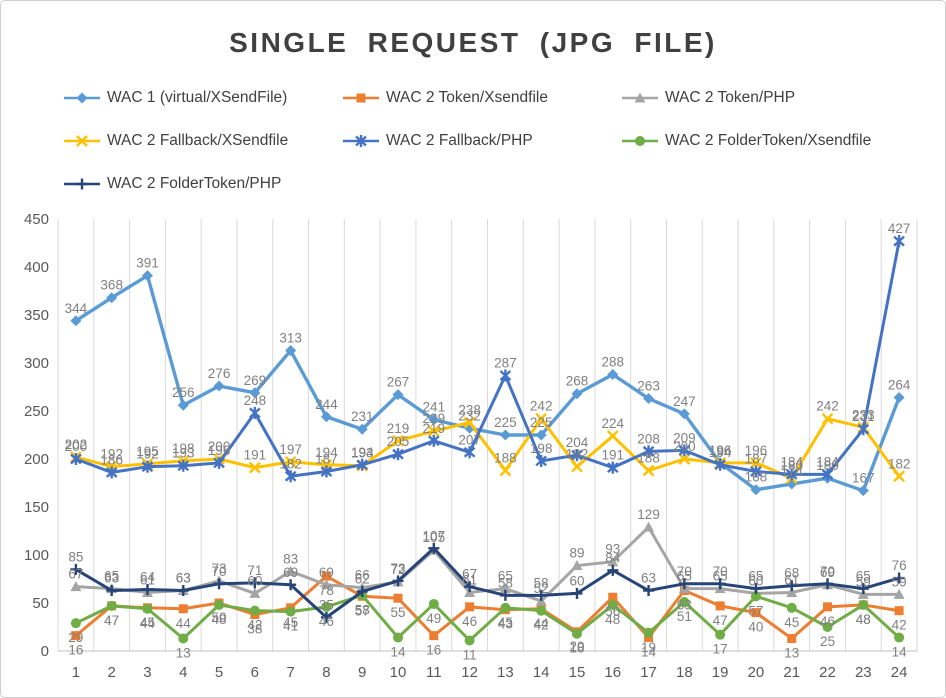 This screenshot has height=698, width=946. What do you see at coordinates (36, 507) in the screenshot?
I see `y-axis-tick-label: 150` at bounding box center [36, 507].